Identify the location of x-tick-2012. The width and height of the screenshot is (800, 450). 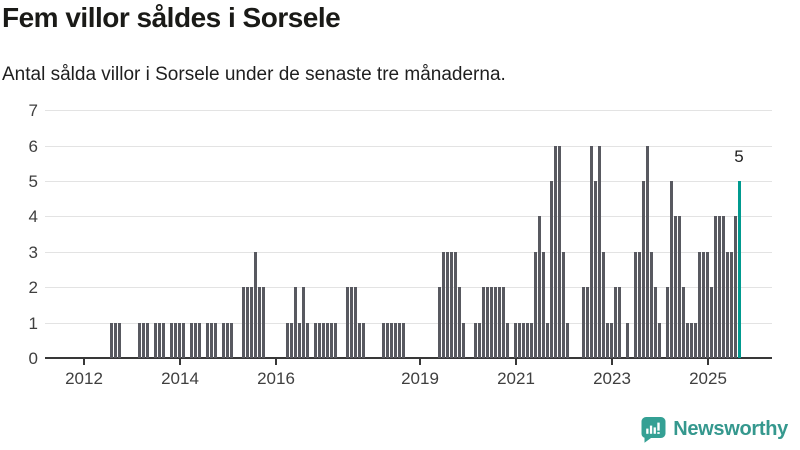
(84, 362).